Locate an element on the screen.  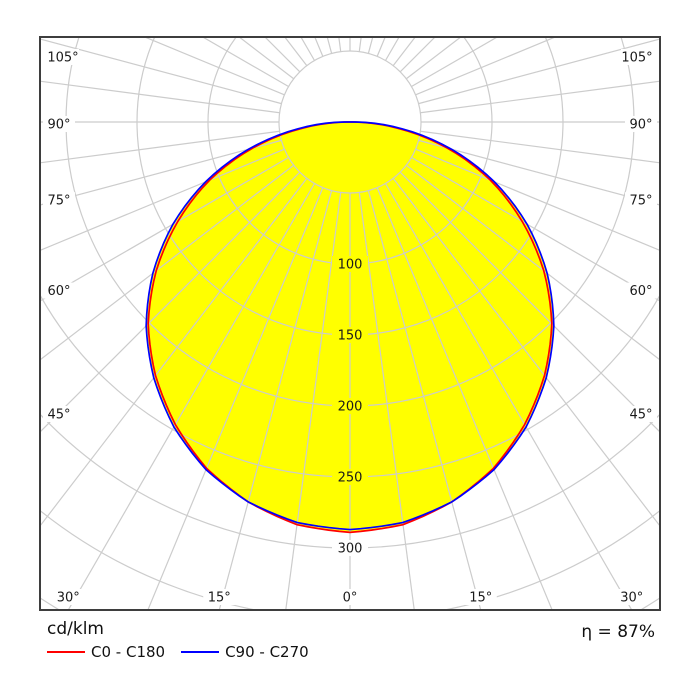
legend-entry-c90-c270: C90 - C270 is located at coordinates (267, 652).